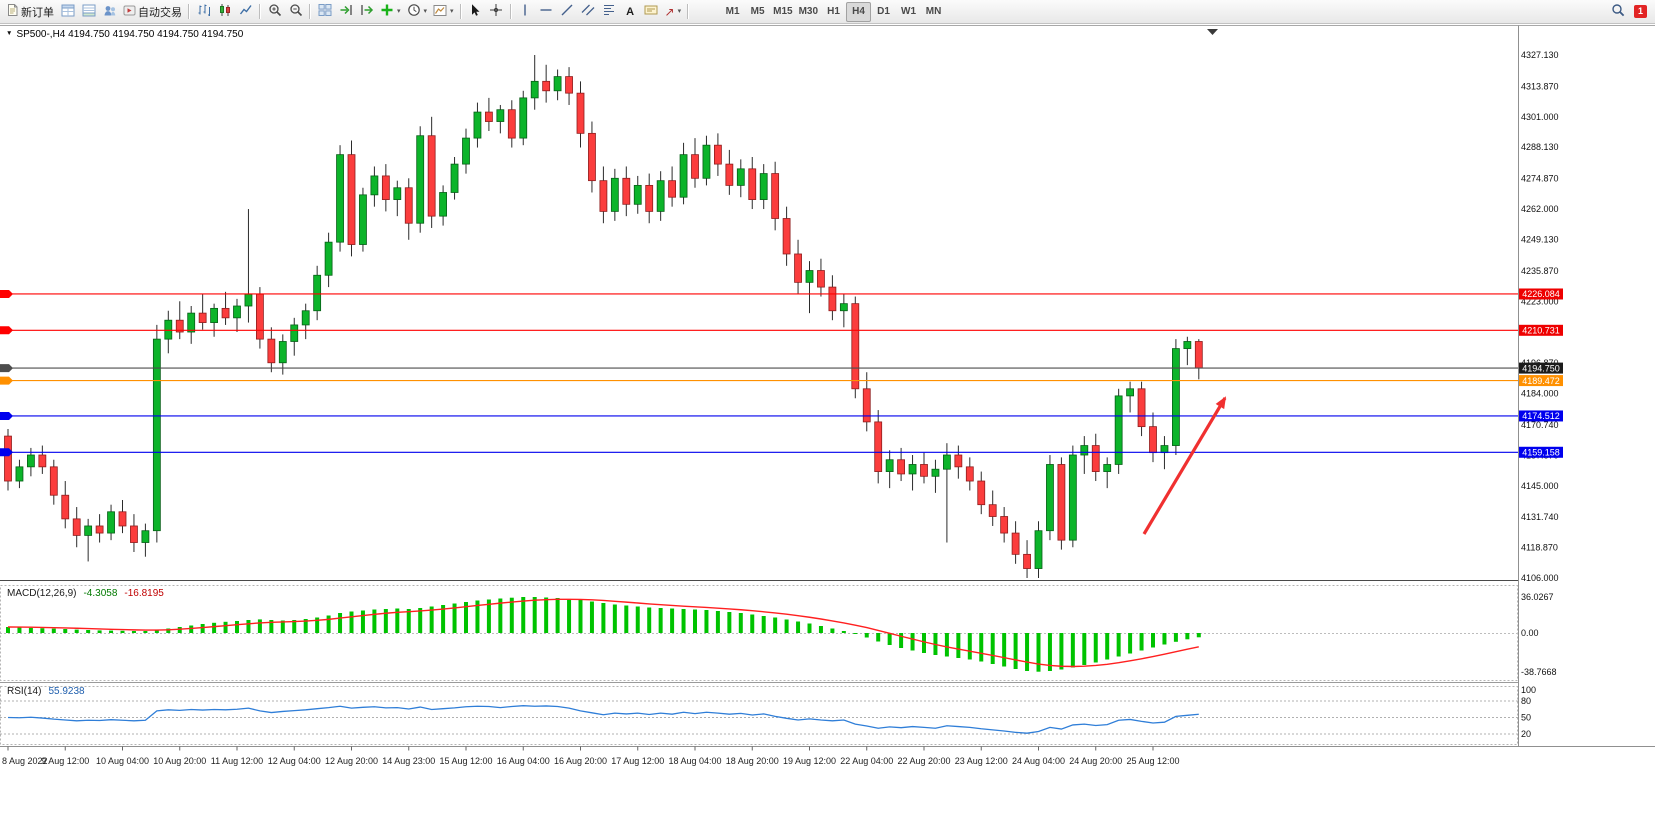 This screenshot has width=1655, height=819. What do you see at coordinates (1540, 209) in the screenshot?
I see `svg-text: 4262.000` at bounding box center [1540, 209].